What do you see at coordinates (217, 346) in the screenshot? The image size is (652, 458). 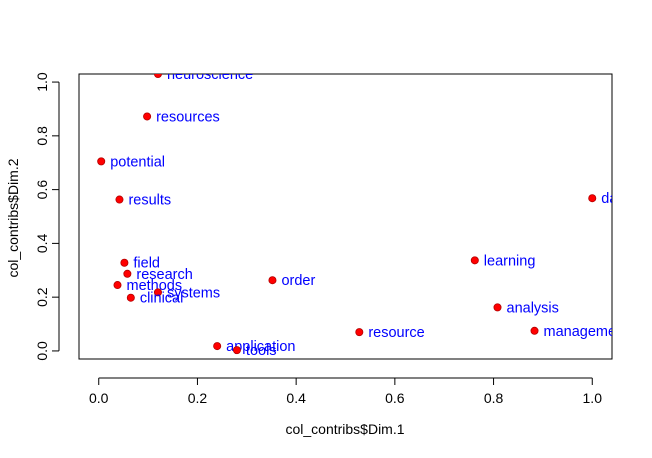 I see `point-application` at bounding box center [217, 346].